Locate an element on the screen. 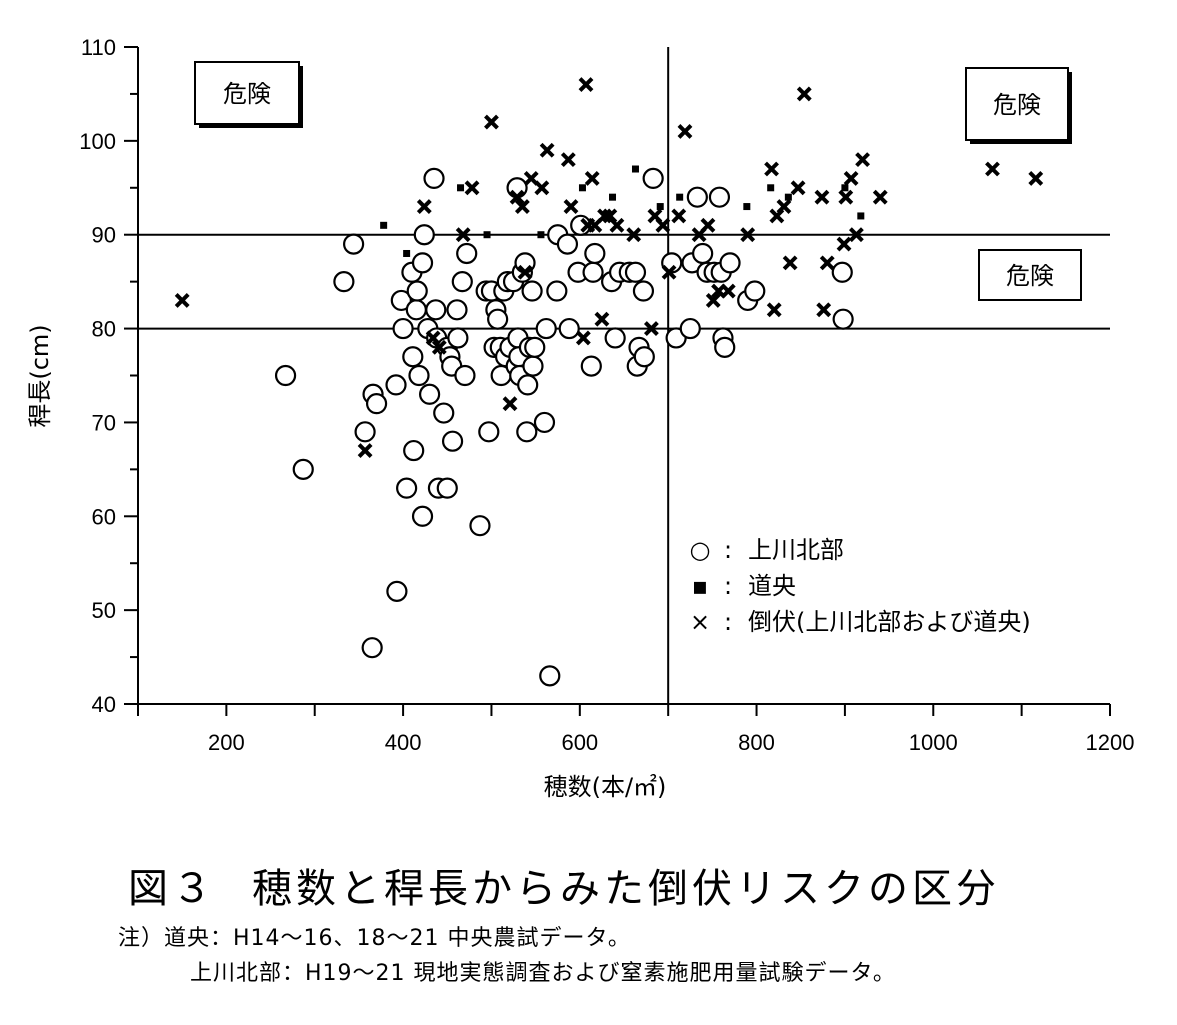 This screenshot has width=1177, height=1025. y-tick-label: 70 is located at coordinates (104, 422).